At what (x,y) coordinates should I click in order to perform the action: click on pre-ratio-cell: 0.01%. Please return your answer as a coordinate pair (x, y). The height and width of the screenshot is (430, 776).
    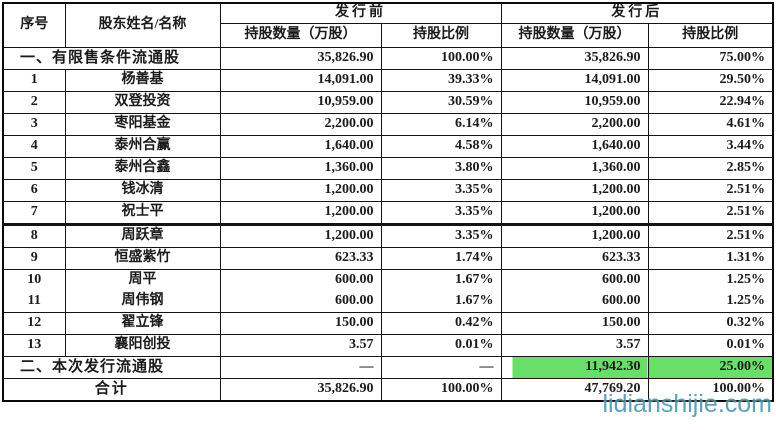
    Looking at the image, I should click on (441, 345).